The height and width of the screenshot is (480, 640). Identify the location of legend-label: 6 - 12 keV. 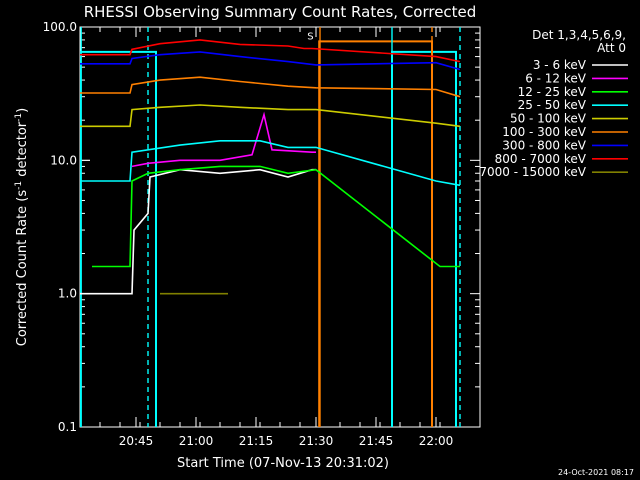
(556, 78).